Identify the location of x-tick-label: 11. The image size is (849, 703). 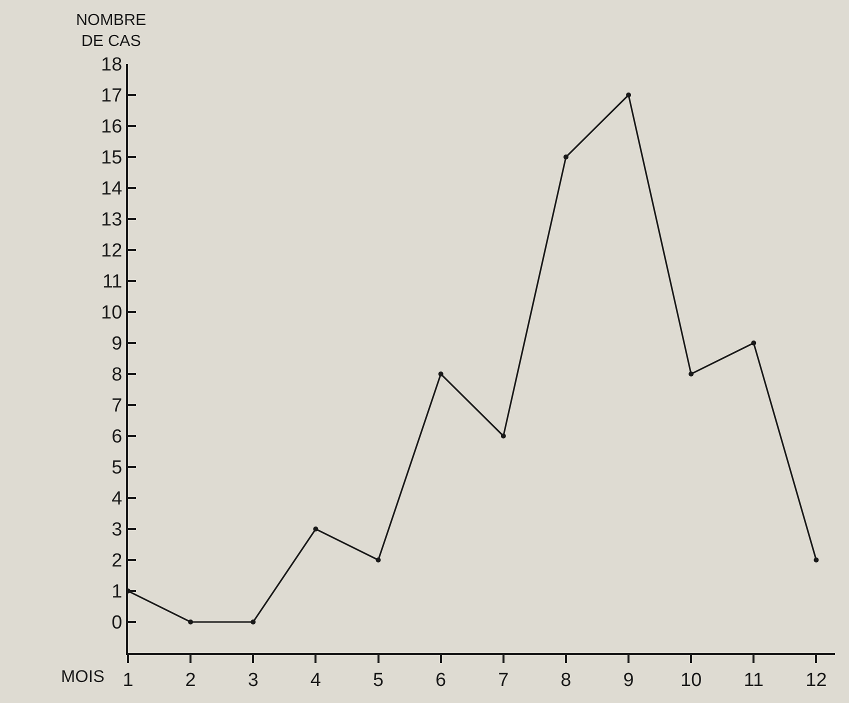
(754, 680).